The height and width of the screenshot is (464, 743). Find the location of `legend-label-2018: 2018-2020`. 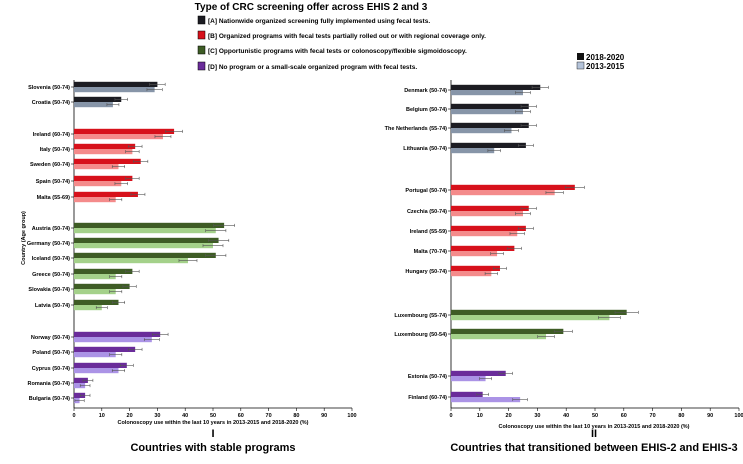

legend-label-2018: 2018-2020 is located at coordinates (605, 57).